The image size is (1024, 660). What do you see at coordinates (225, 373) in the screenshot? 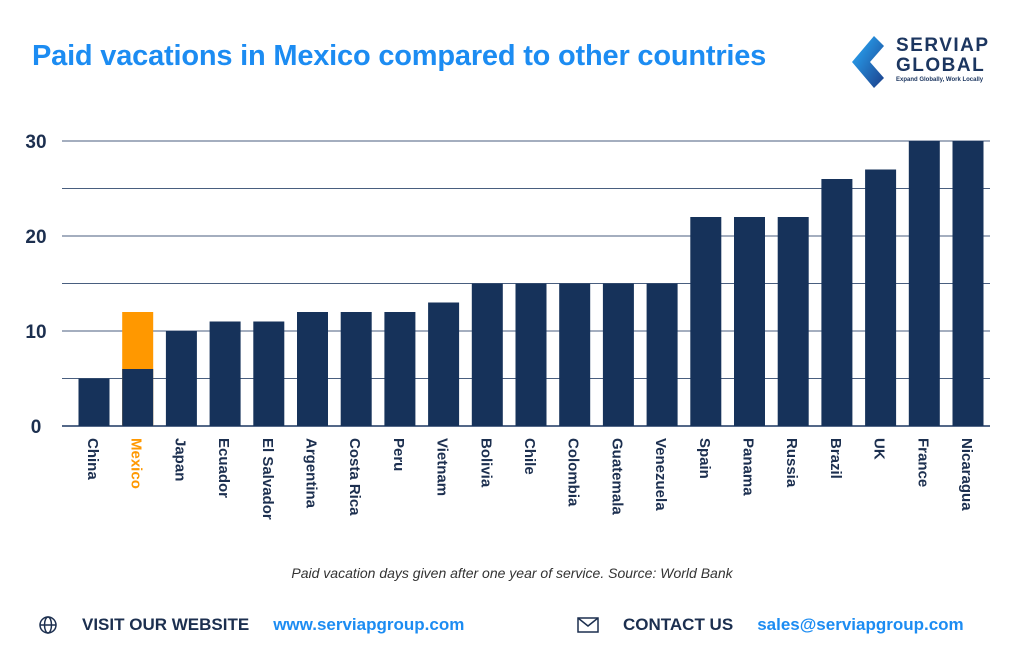
I see `bar-ecuador` at bounding box center [225, 373].